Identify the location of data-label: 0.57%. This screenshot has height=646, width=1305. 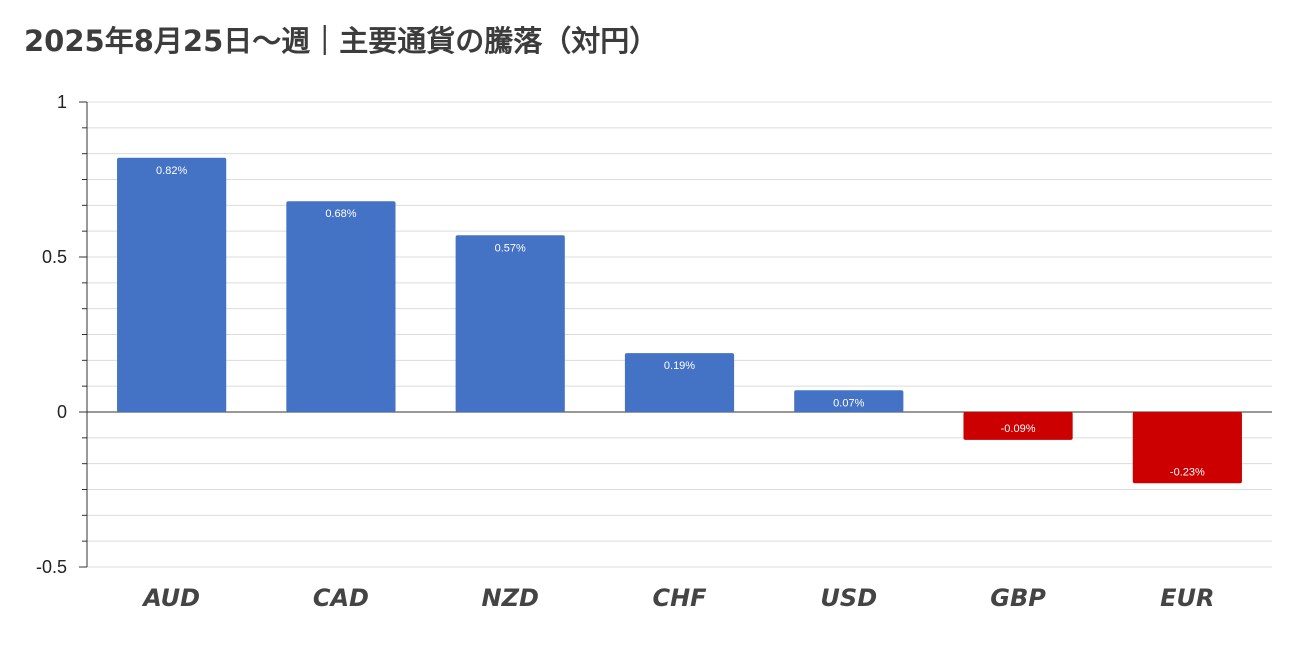
(510, 248).